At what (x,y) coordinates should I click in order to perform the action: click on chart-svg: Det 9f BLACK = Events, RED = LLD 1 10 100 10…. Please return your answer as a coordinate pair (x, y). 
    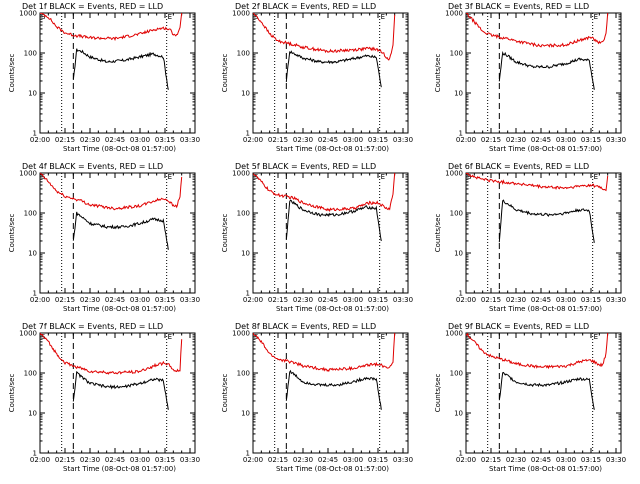
    Looking at the image, I should click on (530, 397).